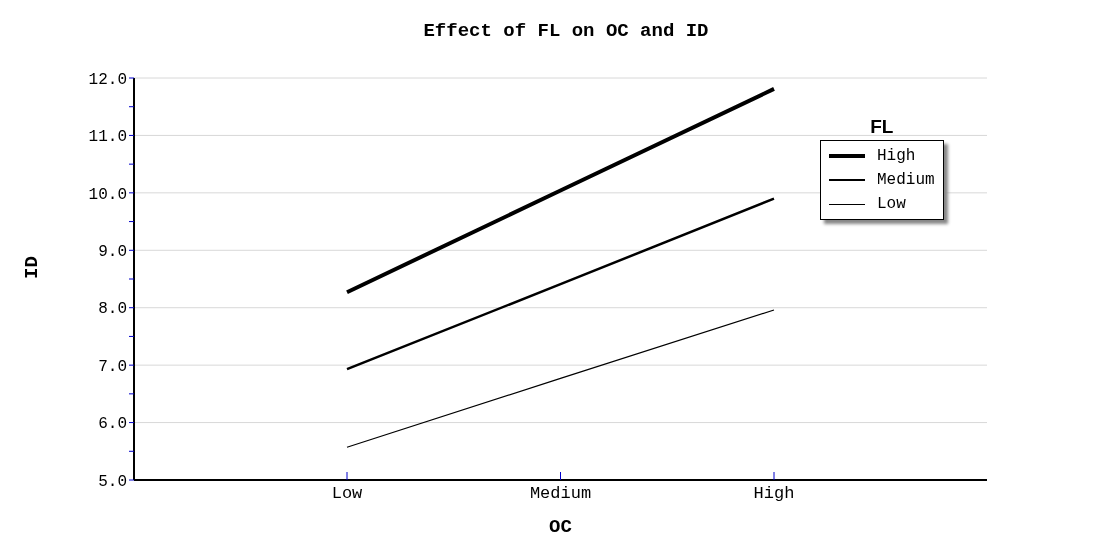 The image size is (1094, 538). What do you see at coordinates (107, 137) in the screenshot?
I see `y-tick-label: 11.0` at bounding box center [107, 137].